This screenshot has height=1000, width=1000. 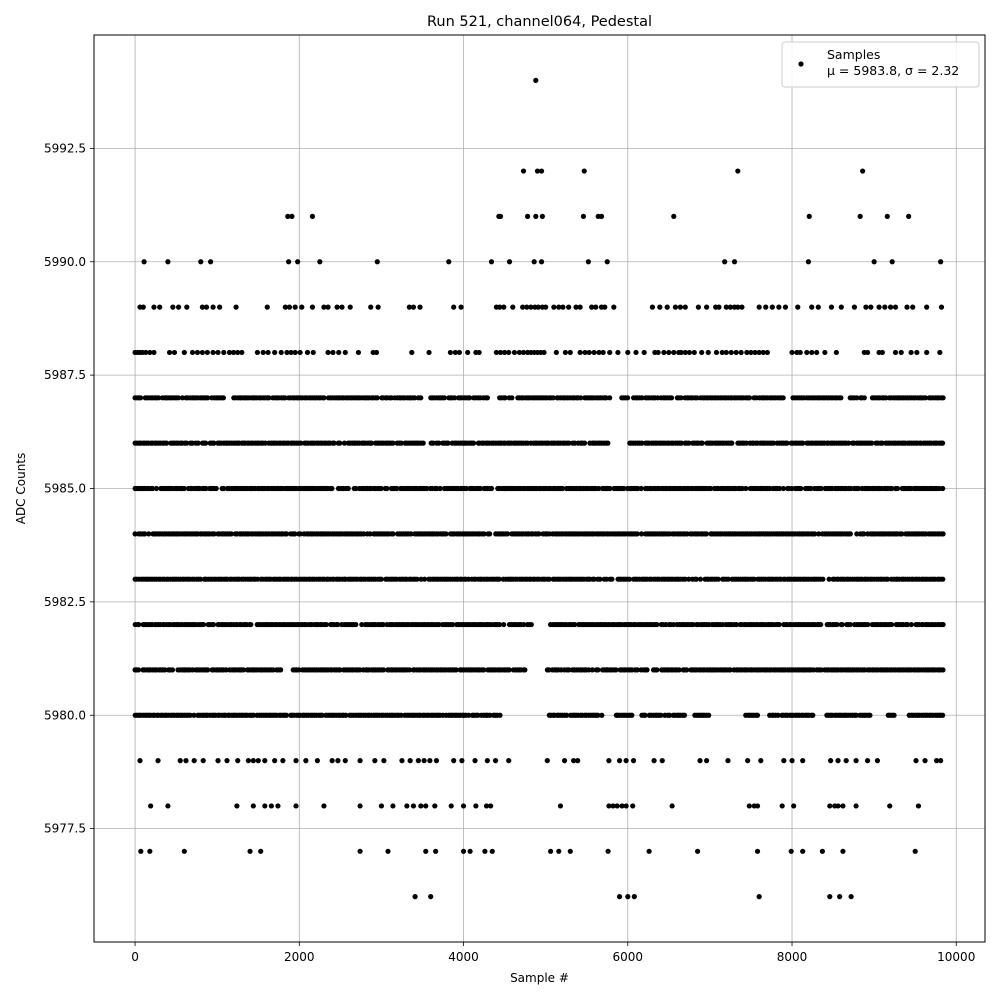 I want to click on y-tick-label: 5980.0, so click(x=65, y=715).